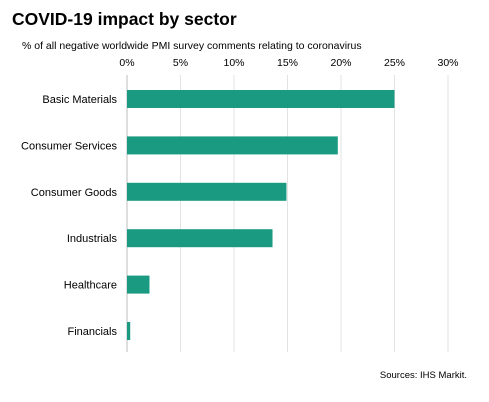 This screenshot has width=489, height=402. Describe the element at coordinates (92, 332) in the screenshot. I see `category-label: Financials` at that location.